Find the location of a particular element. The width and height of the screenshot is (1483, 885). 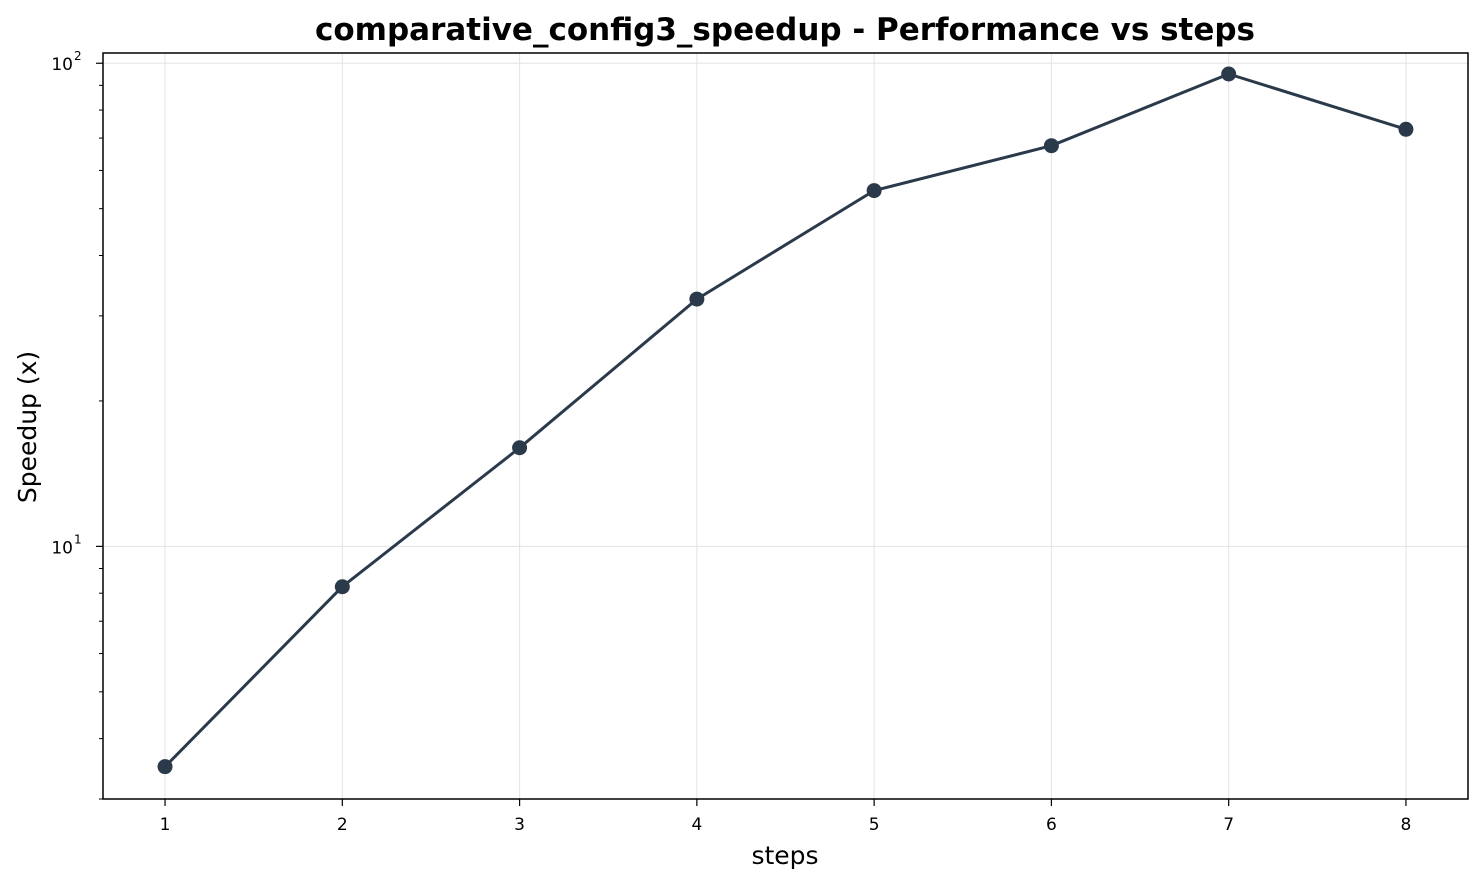

x-tick-label: 1 is located at coordinates (165, 825).